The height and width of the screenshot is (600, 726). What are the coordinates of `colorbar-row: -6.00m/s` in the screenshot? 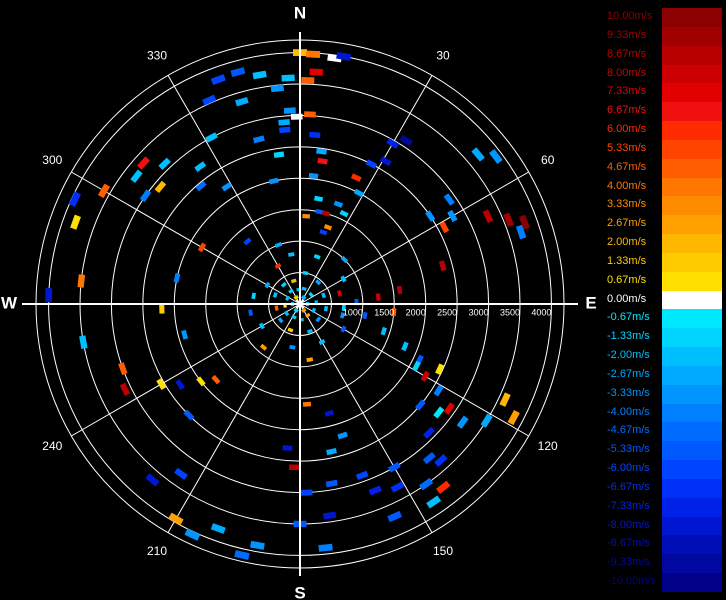 It's located at (666, 470).